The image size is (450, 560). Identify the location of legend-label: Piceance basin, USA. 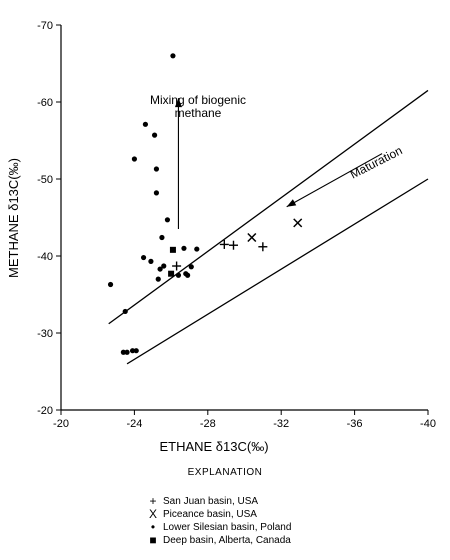
(210, 514).